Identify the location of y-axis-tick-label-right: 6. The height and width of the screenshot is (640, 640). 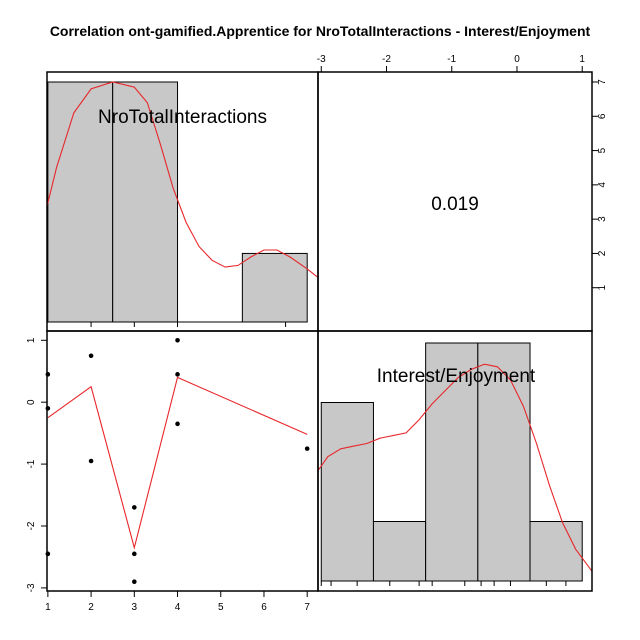
(602, 116).